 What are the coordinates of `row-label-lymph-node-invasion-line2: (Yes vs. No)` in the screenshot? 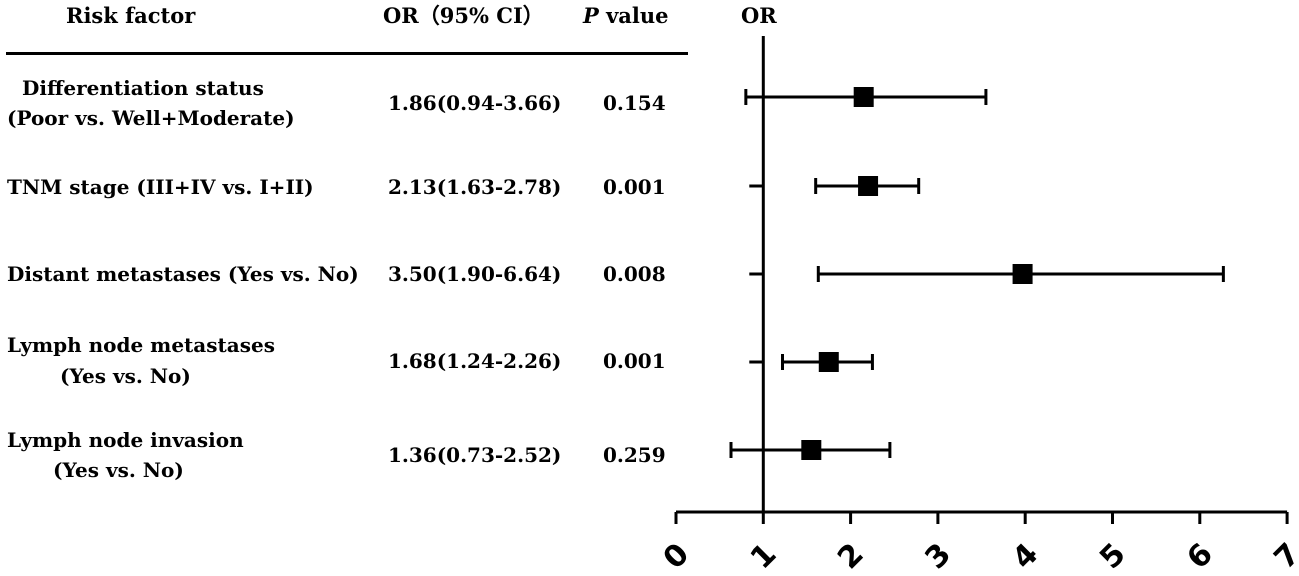 It's located at (118, 470).